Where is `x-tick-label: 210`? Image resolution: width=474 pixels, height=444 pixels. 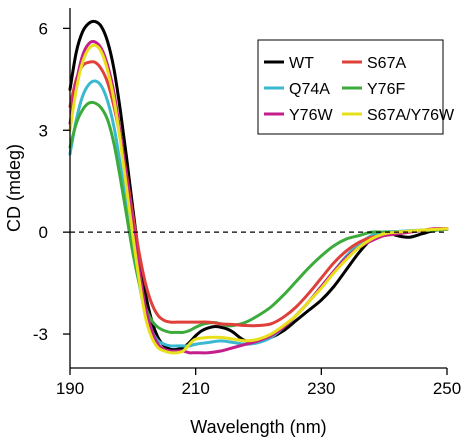 x-tick-label: 210 is located at coordinates (195, 388).